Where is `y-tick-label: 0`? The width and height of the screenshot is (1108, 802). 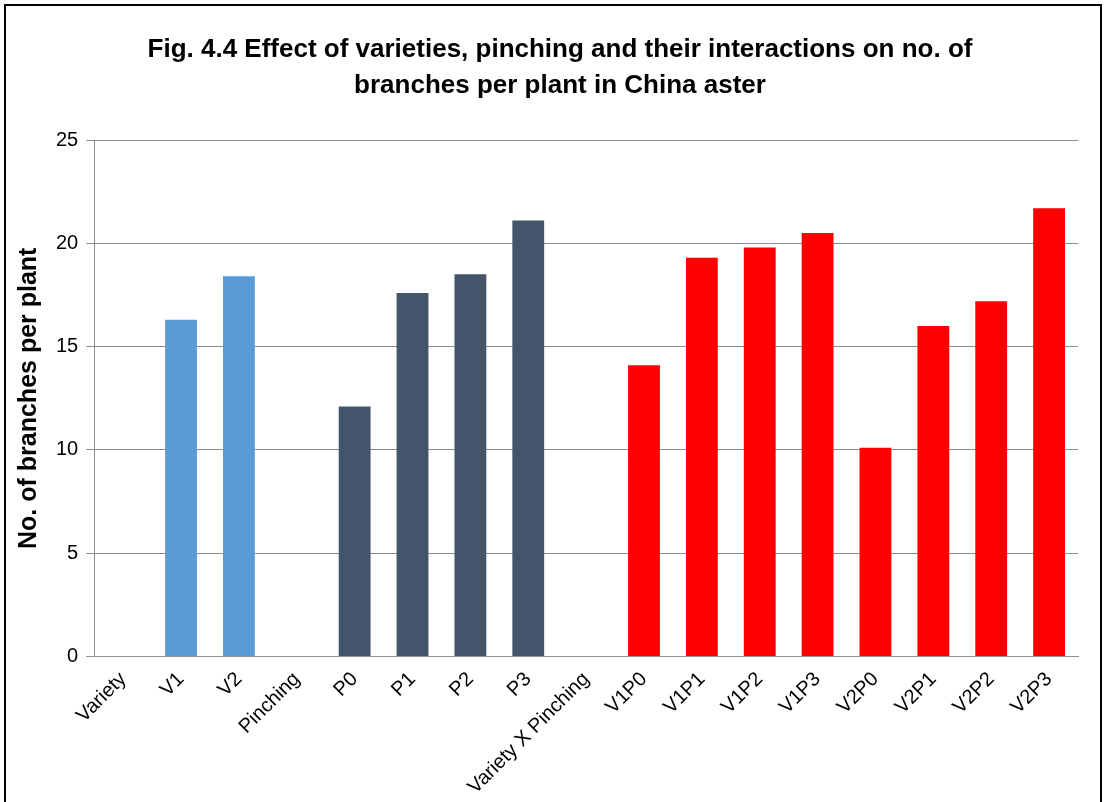 y-tick-label: 0 is located at coordinates (73, 655).